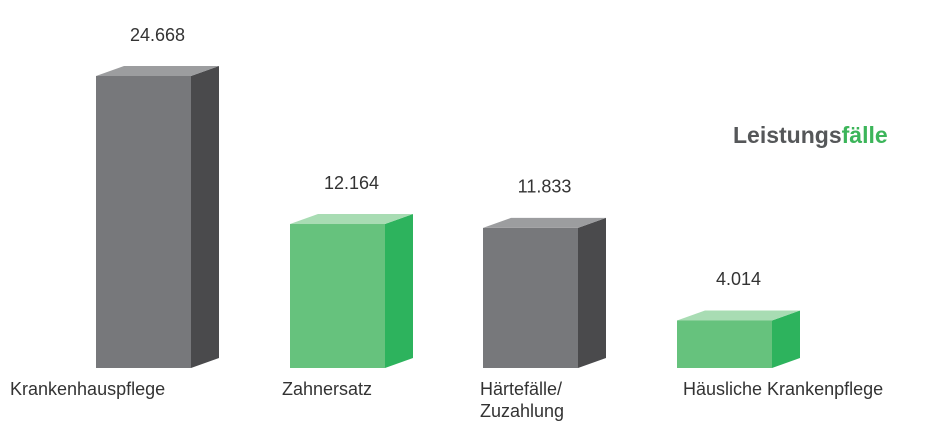 This screenshot has width=940, height=430. Describe the element at coordinates (864, 135) in the screenshot. I see `title-part: fälle` at that location.